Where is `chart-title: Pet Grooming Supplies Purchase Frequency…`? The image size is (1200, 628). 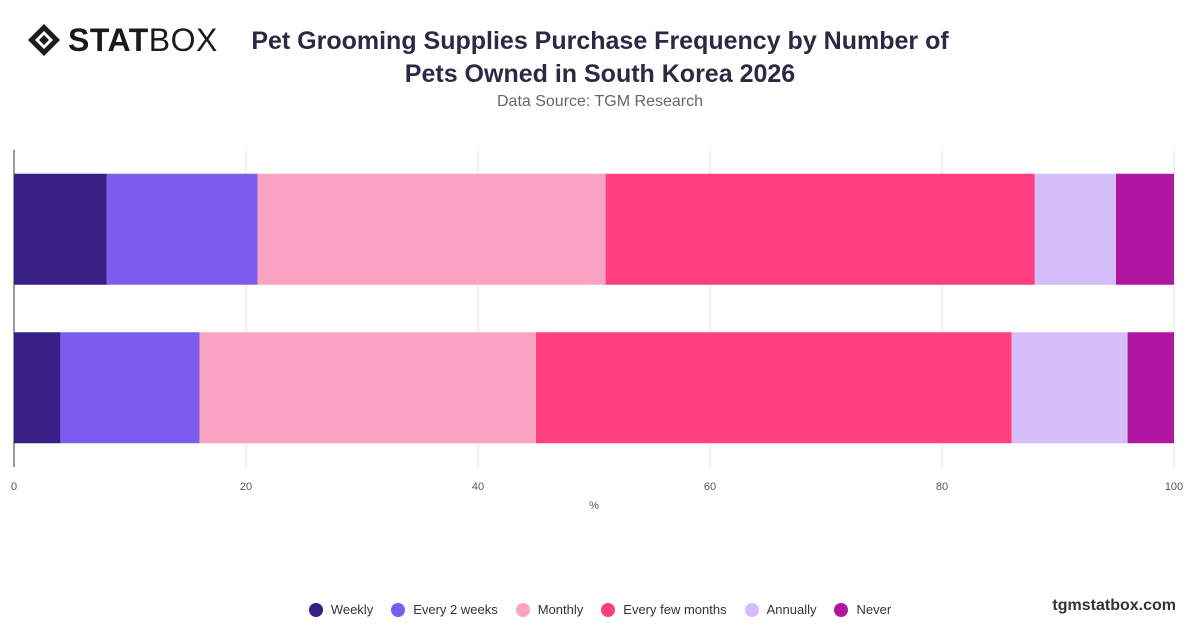 chart-title: Pet Grooming Supplies Purchase Frequency… is located at coordinates (600, 57).